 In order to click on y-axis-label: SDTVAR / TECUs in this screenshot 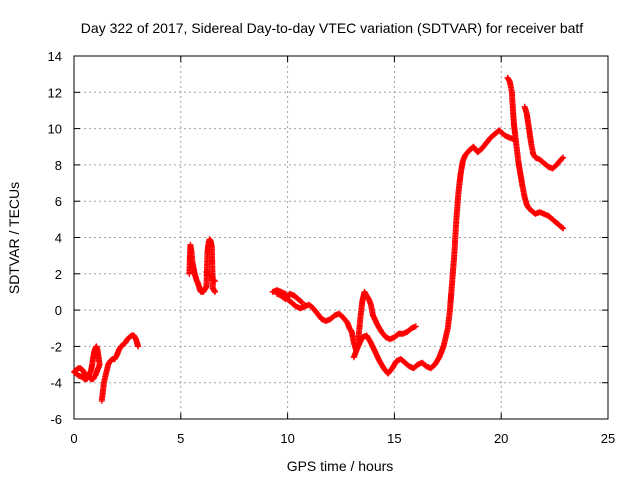, I will do `click(14, 238)`.